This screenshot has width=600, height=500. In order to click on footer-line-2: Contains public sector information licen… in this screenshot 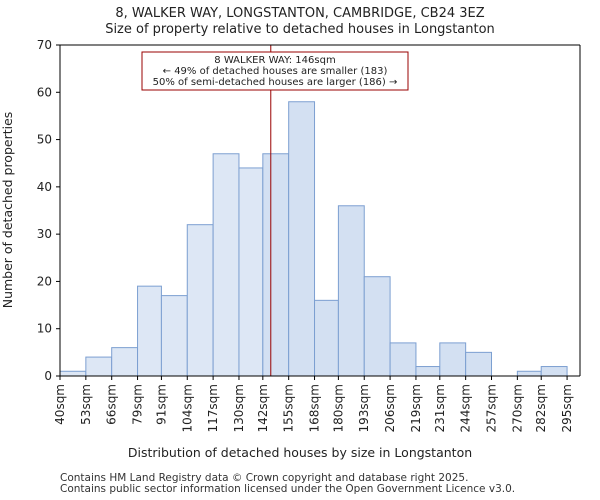, I will do `click(288, 489)`.